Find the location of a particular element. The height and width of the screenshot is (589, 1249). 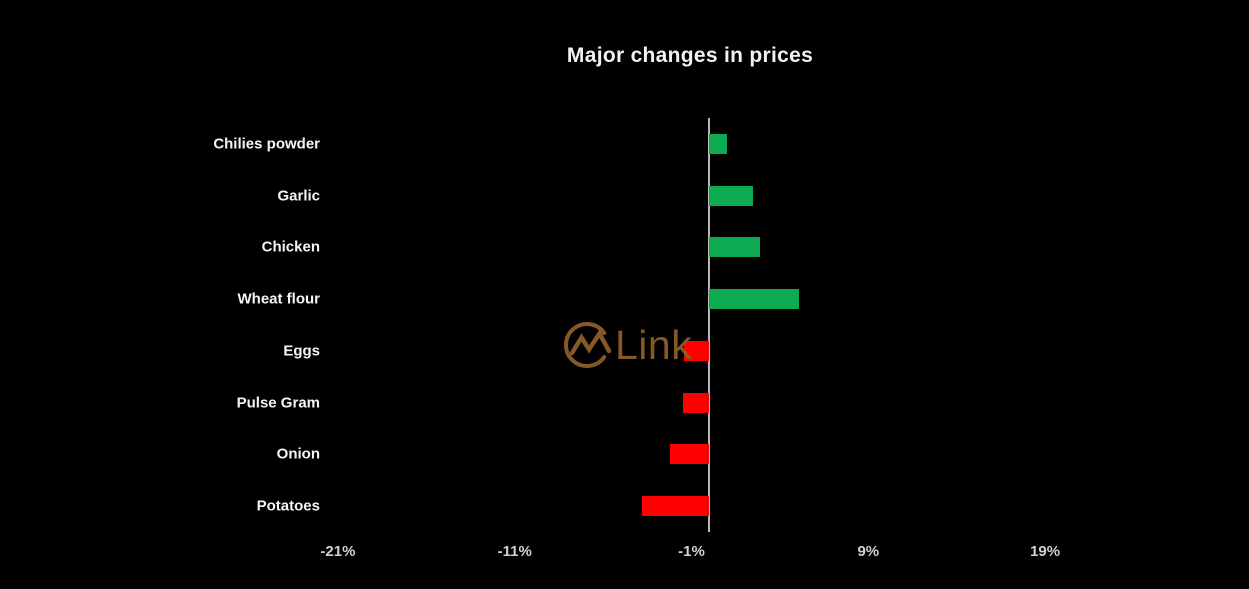

category-label-chilies-powder: Chilies powder is located at coordinates (266, 144).